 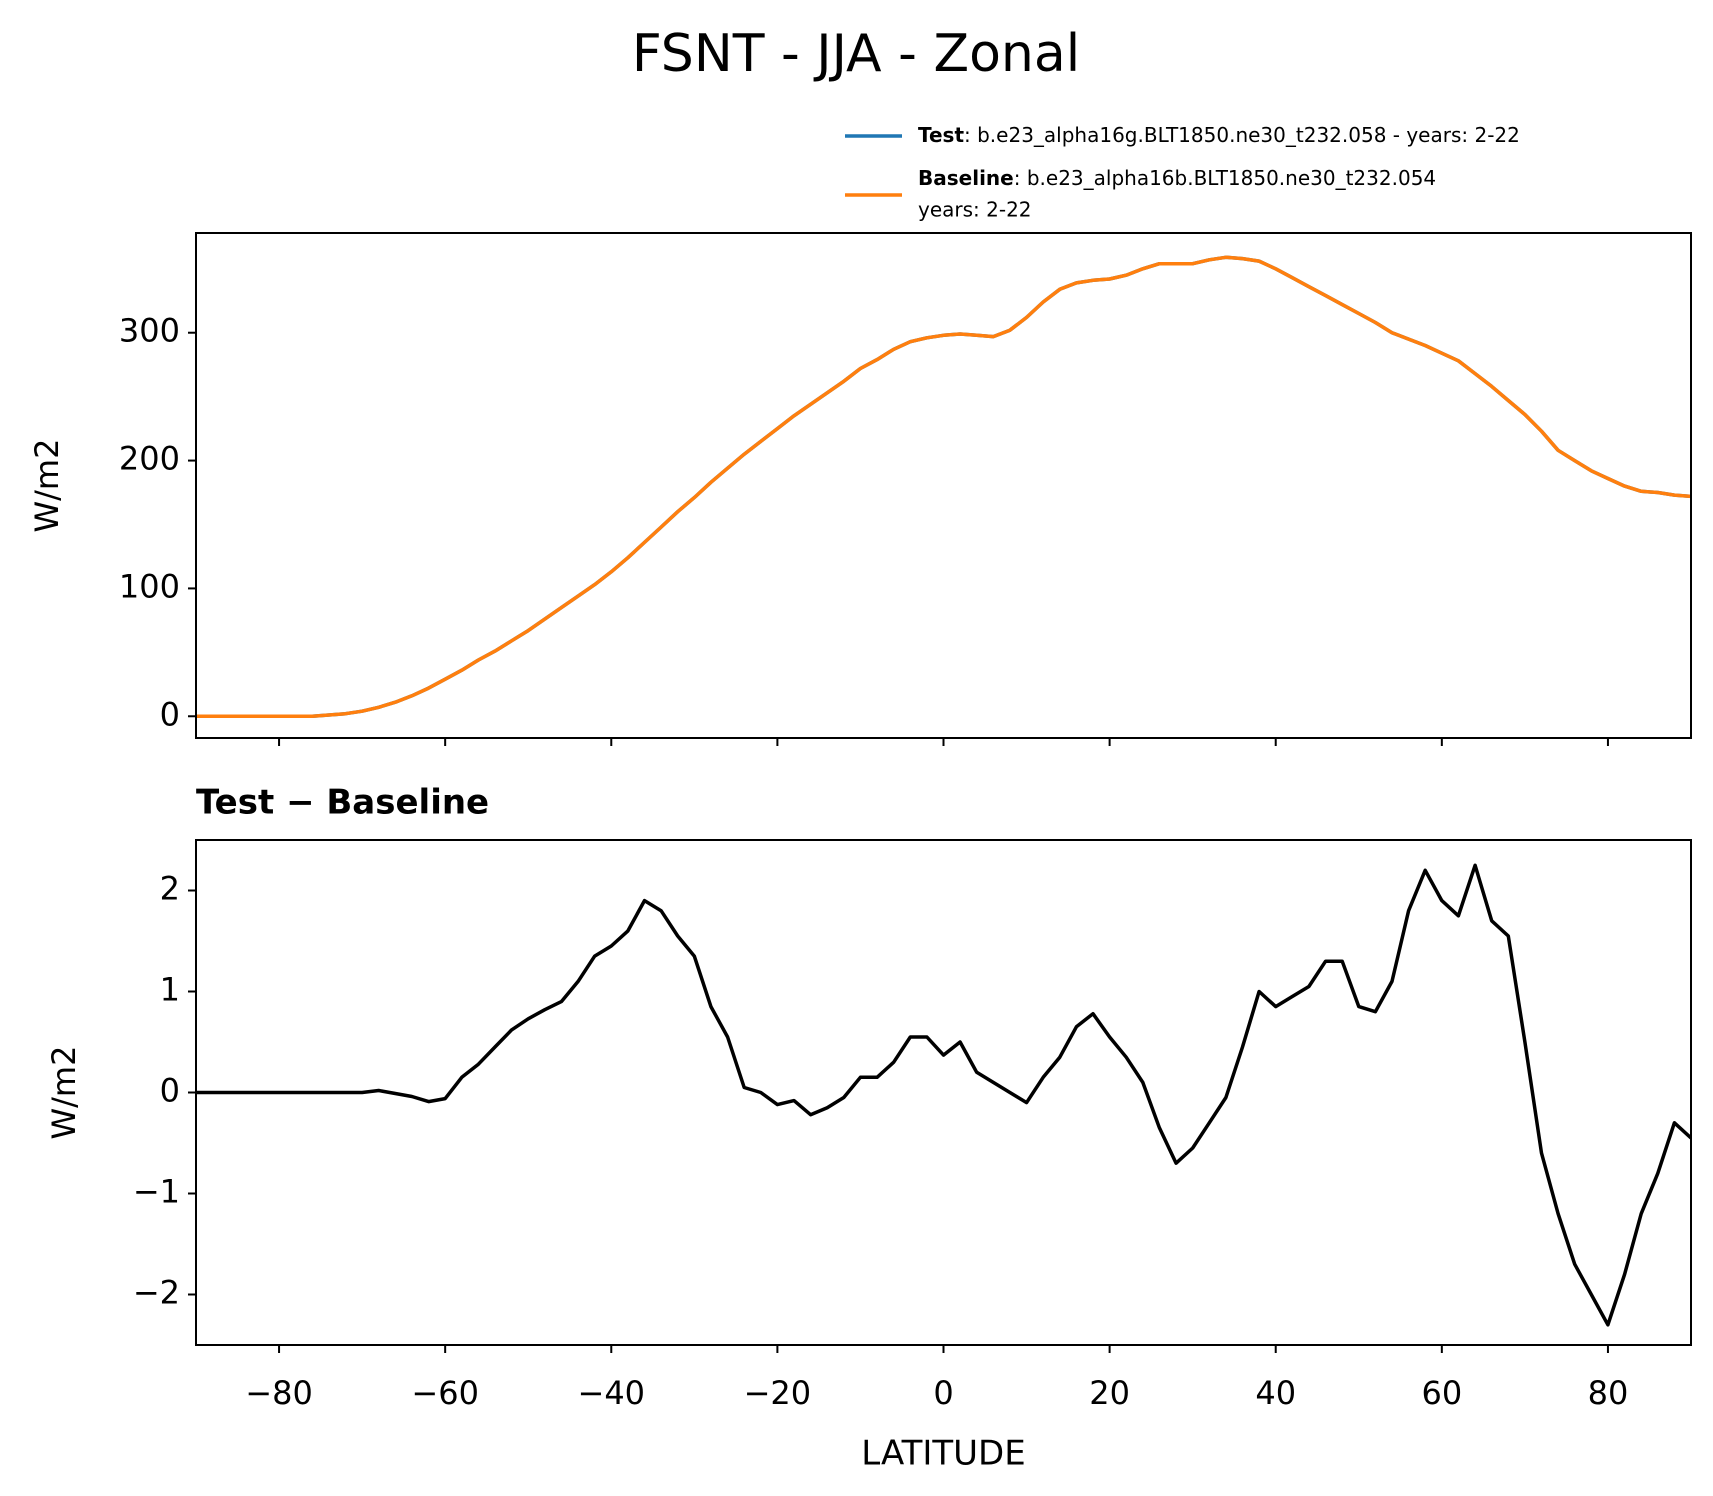 I want to click on x-tick-label: −60, so click(x=445, y=1393).